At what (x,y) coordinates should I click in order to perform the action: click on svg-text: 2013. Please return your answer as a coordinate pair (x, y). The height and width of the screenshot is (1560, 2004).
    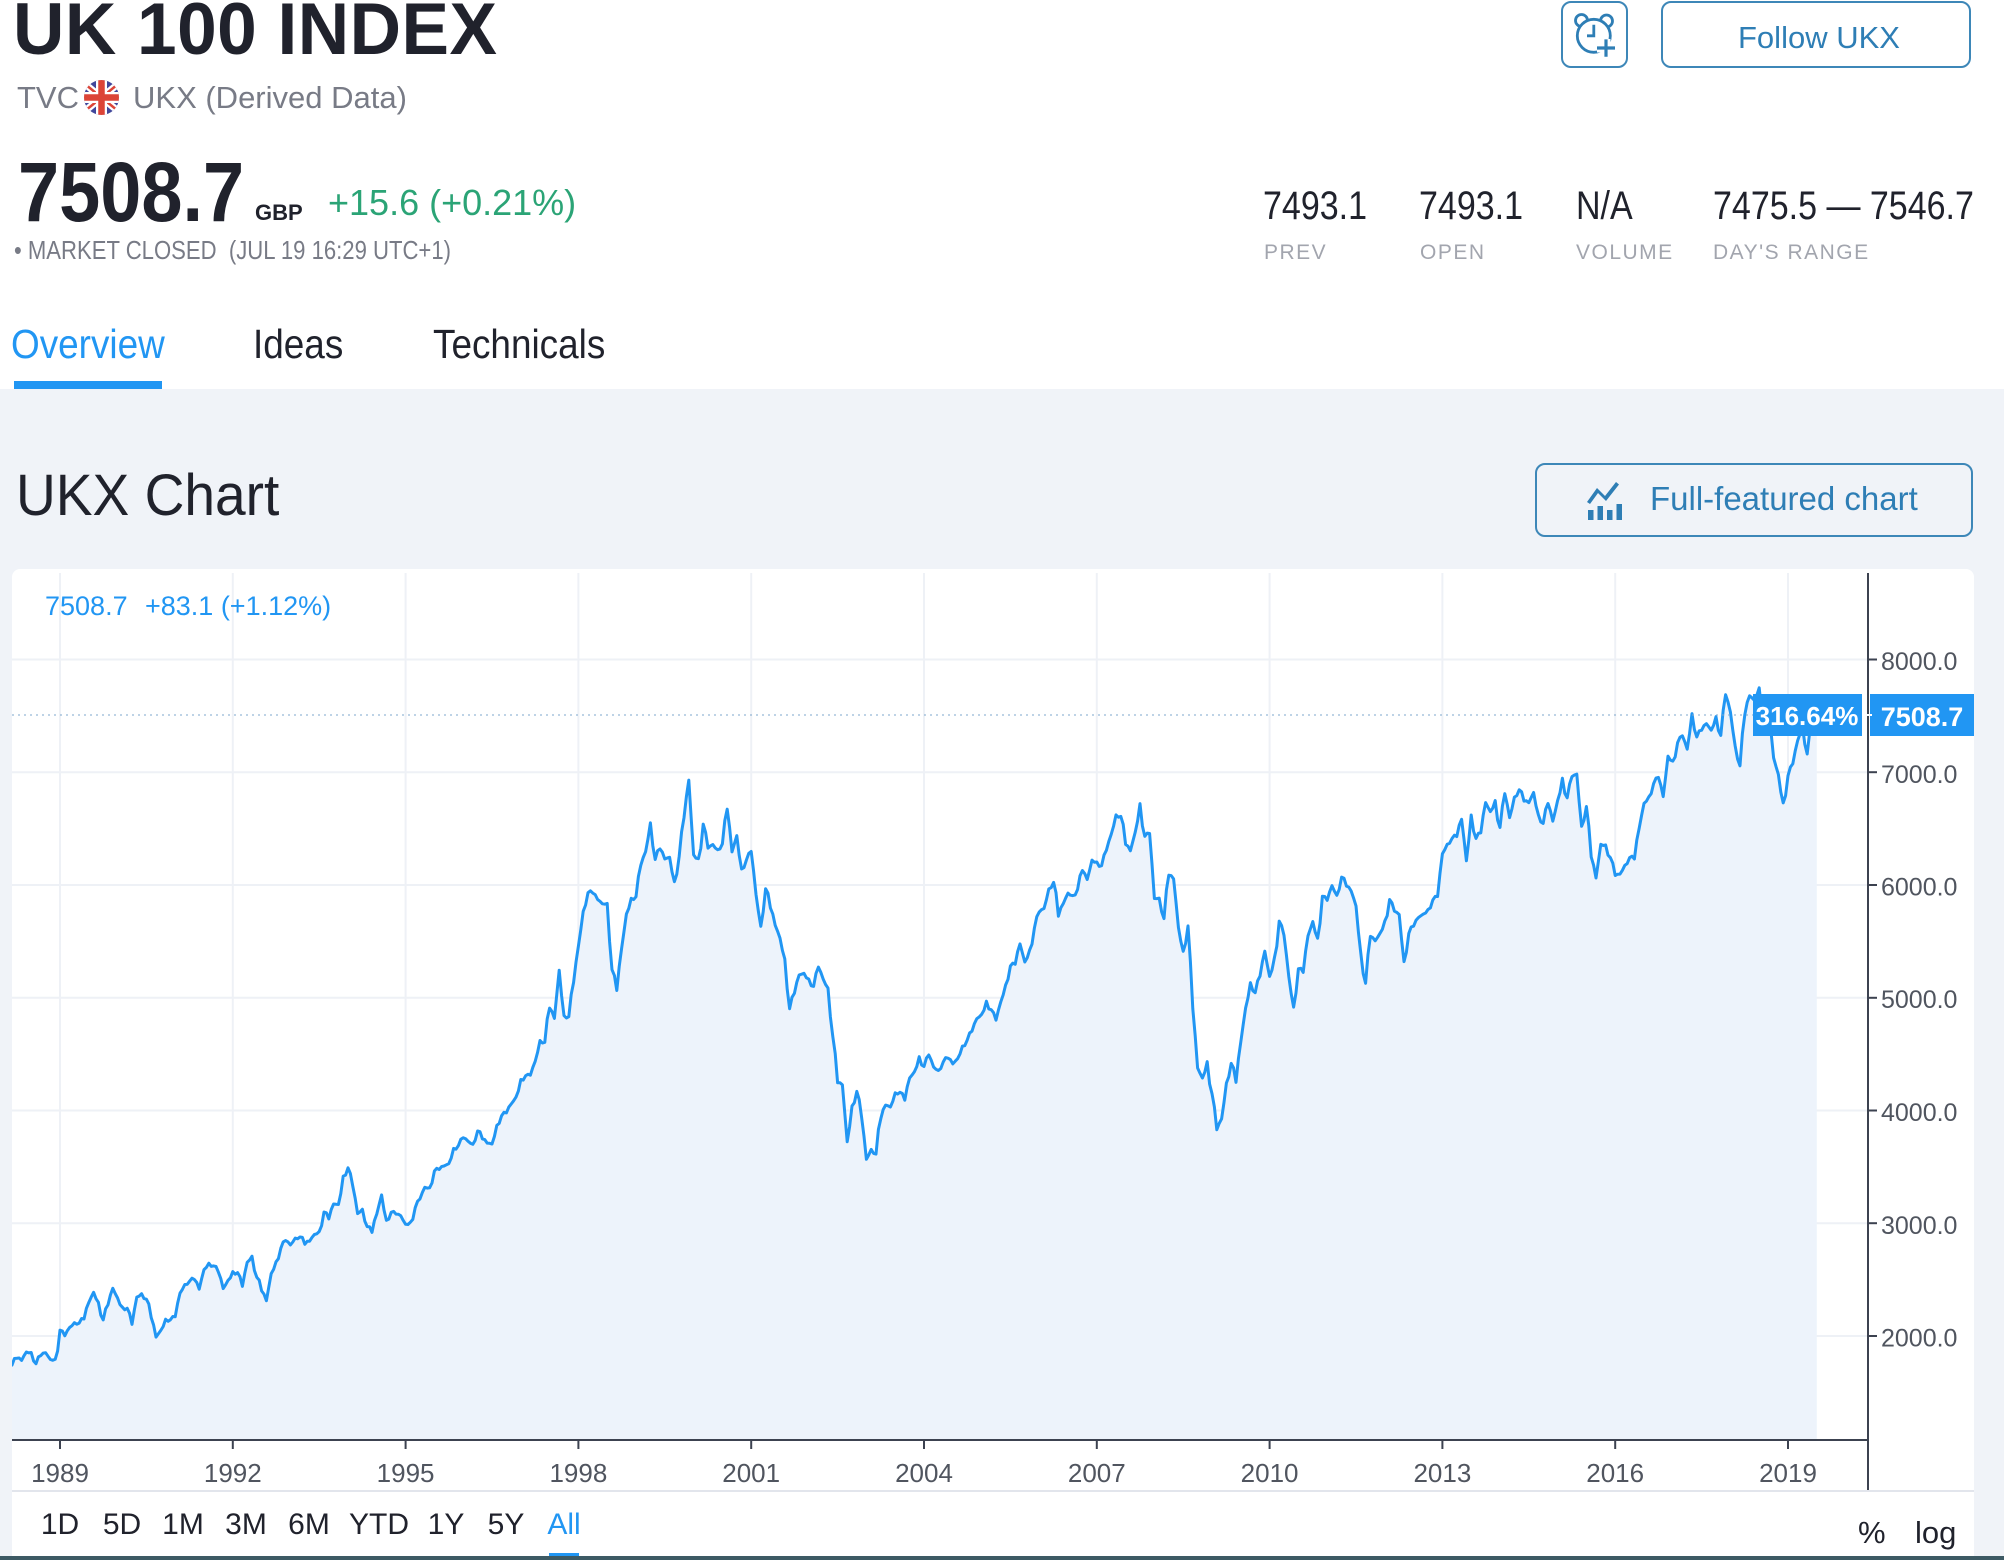
    Looking at the image, I should click on (1442, 1473).